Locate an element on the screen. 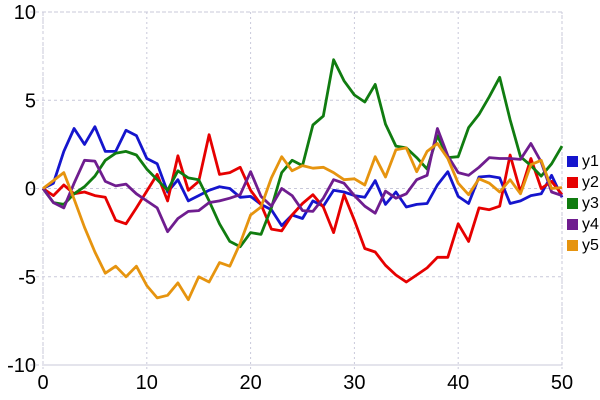  y-tick-label: -10 is located at coordinates (21, 366).